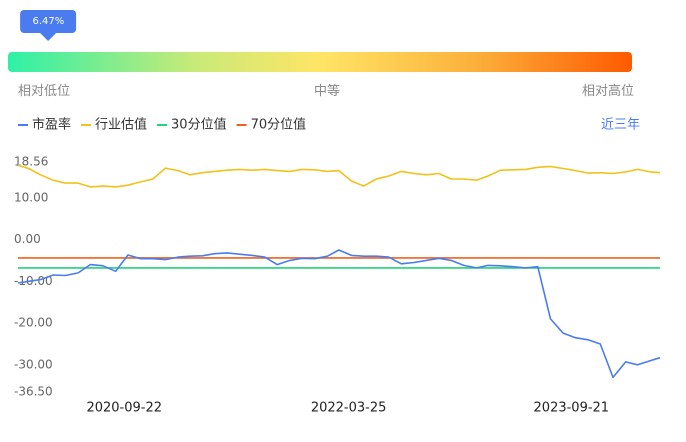 Image resolution: width=686 pixels, height=442 pixels. Describe the element at coordinates (327, 91) in the screenshot. I see `gauge-mid-label: 中等` at that location.